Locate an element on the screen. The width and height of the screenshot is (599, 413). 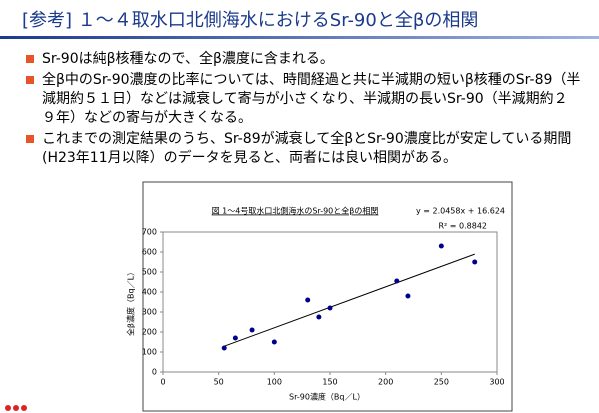
equation: y = 2.0458x + 16.624 is located at coordinates (460, 211).